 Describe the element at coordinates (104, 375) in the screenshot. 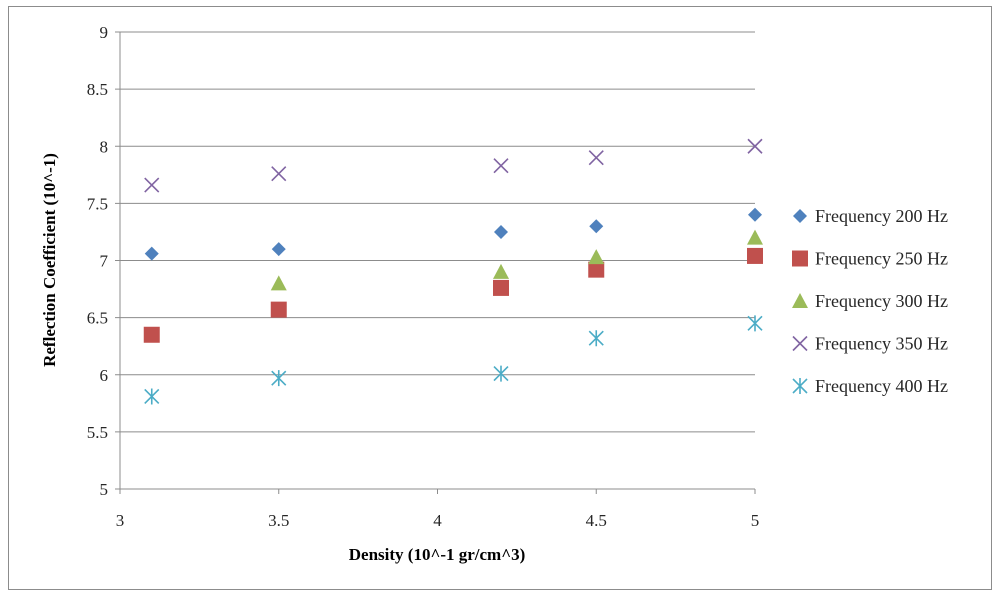

I see `y-tick-label: 6` at that location.